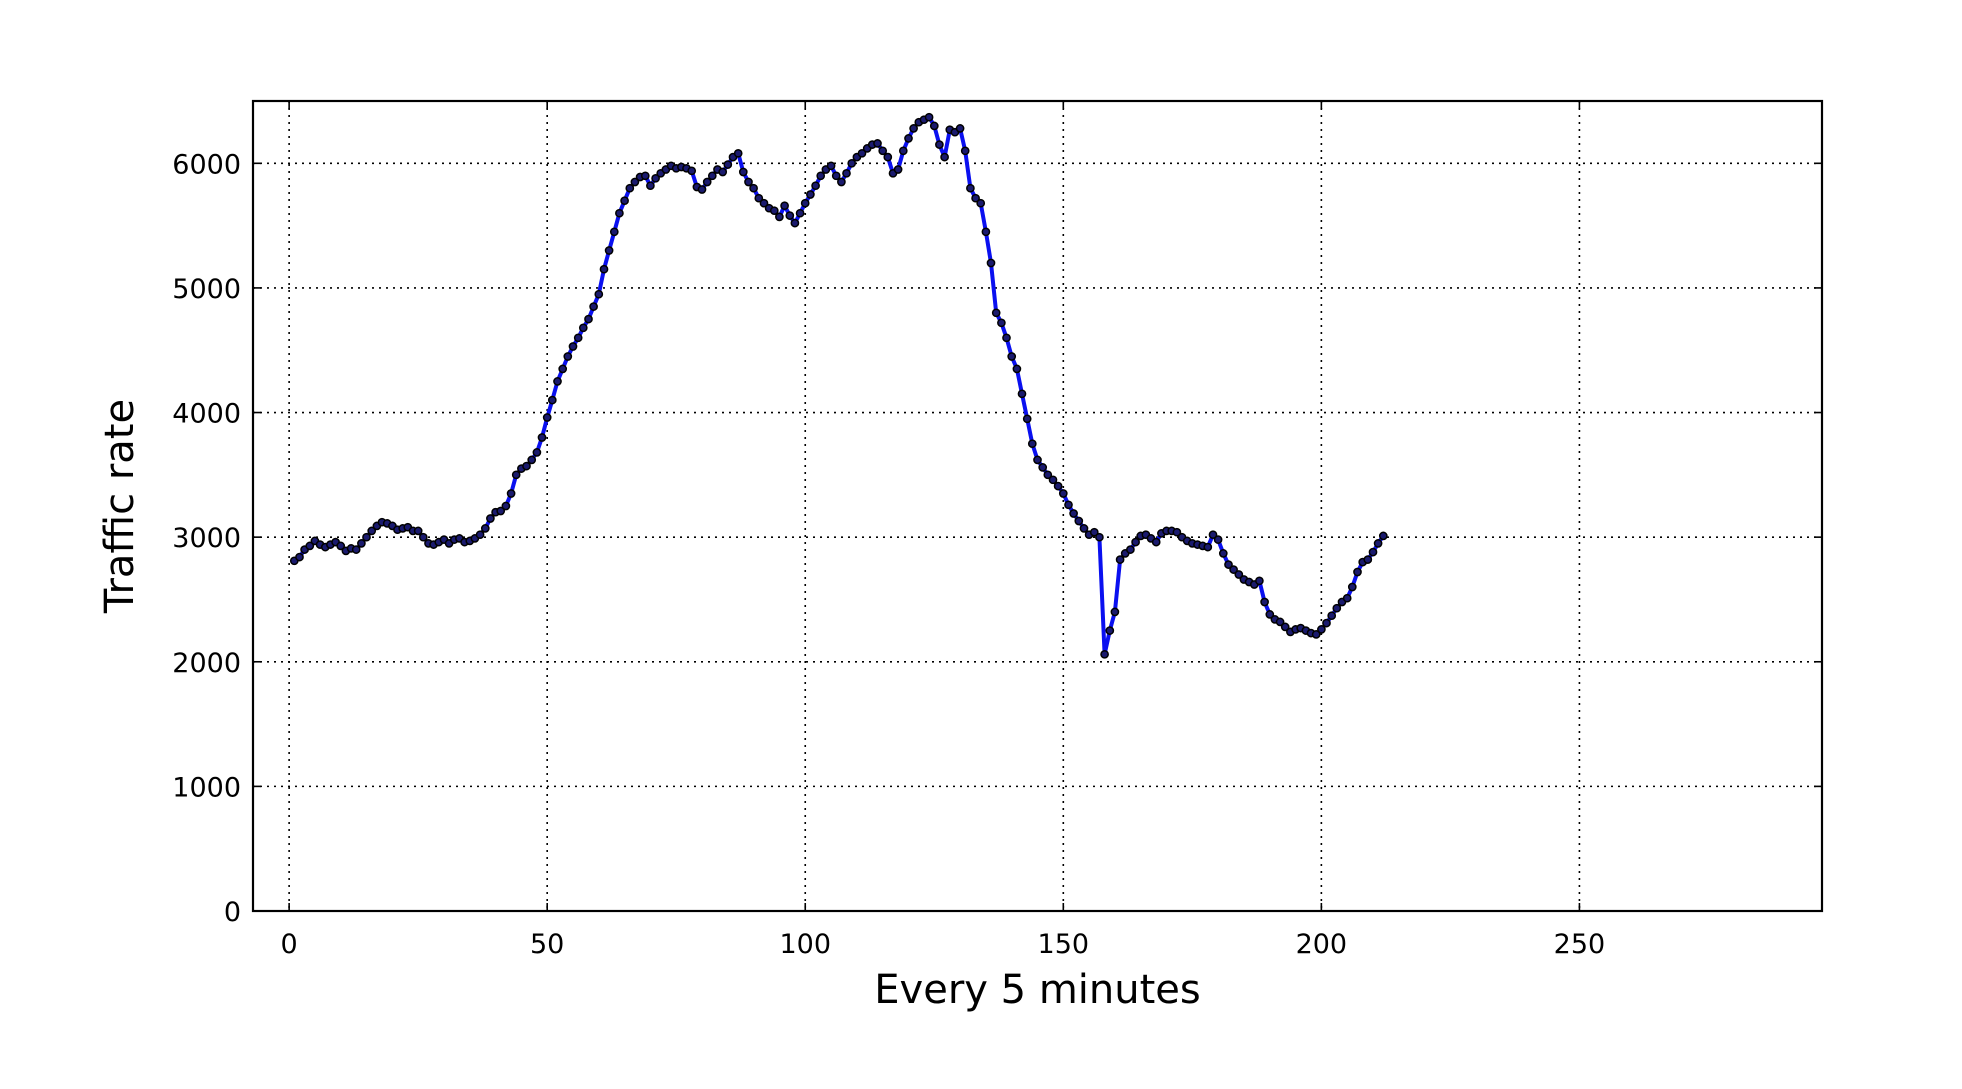  Describe the element at coordinates (206, 787) in the screenshot. I see `y-tick-label: 1000` at that location.